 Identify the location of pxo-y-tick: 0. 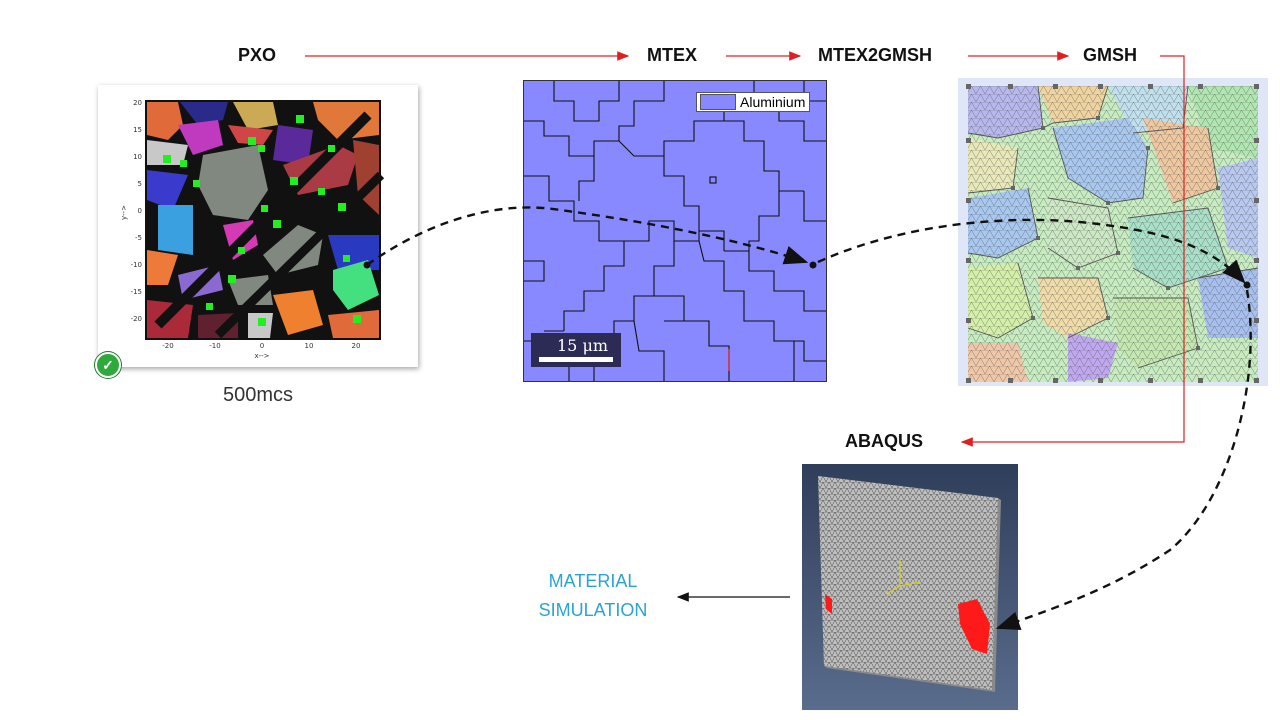
(140, 211).